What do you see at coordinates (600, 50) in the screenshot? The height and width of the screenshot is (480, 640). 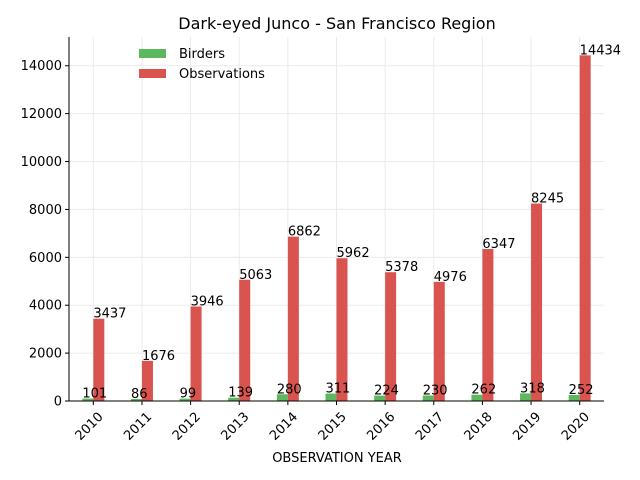 I see `data-label-observations-2020: 14434` at bounding box center [600, 50].